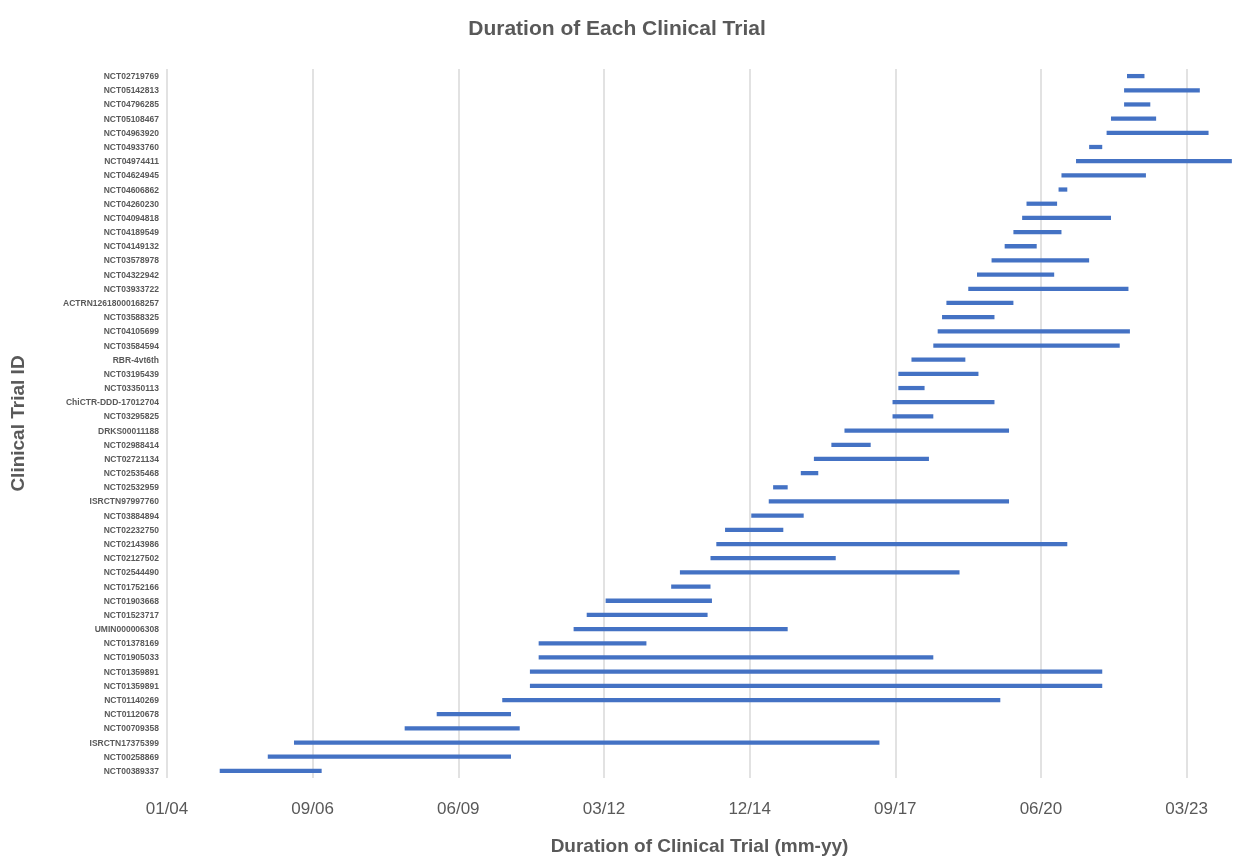  What do you see at coordinates (131, 444) in the screenshot?
I see `y-tick-label: NCT02988414` at bounding box center [131, 444].